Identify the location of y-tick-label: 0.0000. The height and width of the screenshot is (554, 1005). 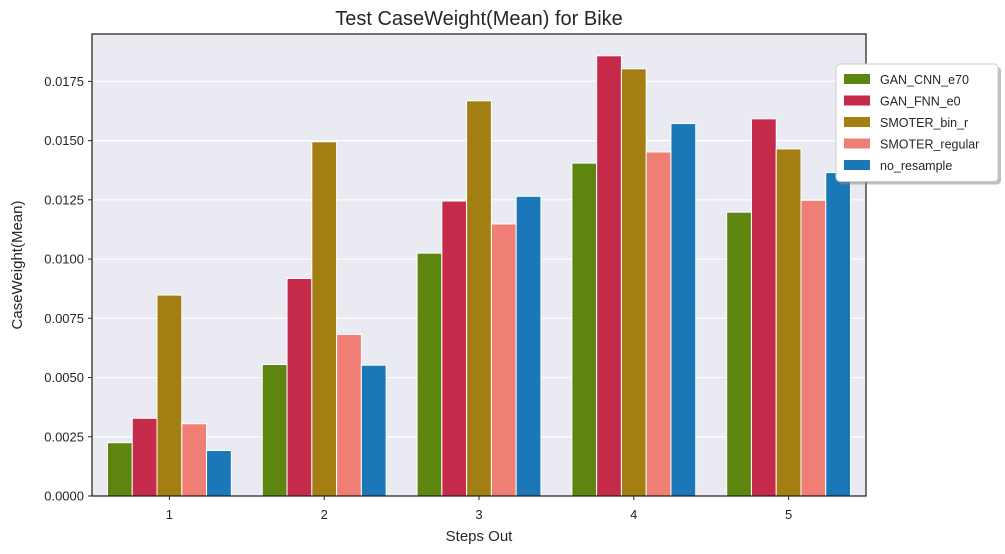
(64, 496).